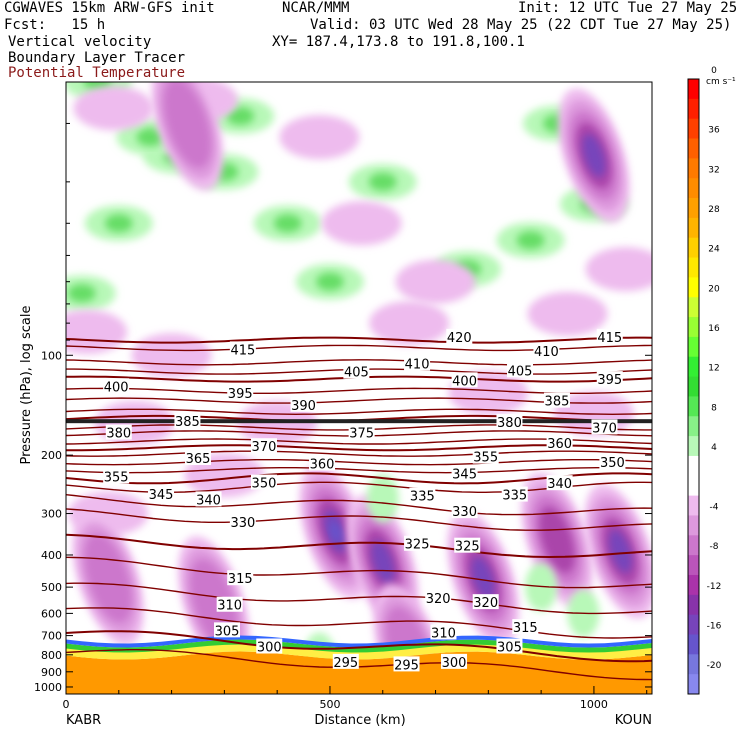  What do you see at coordinates (51, 636) in the screenshot?
I see `y-tick-label-700: 700` at bounding box center [51, 636].